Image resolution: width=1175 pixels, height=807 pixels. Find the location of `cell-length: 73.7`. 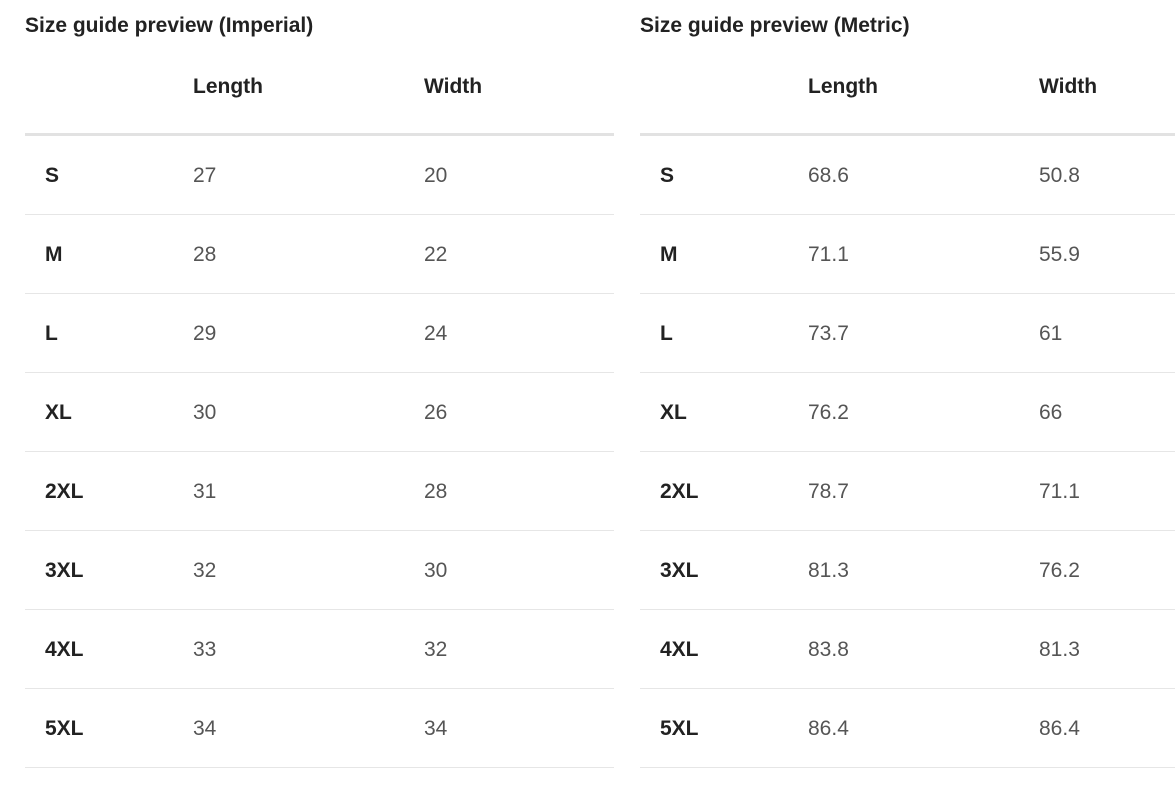

cell-length: 73.7 is located at coordinates (828, 333).